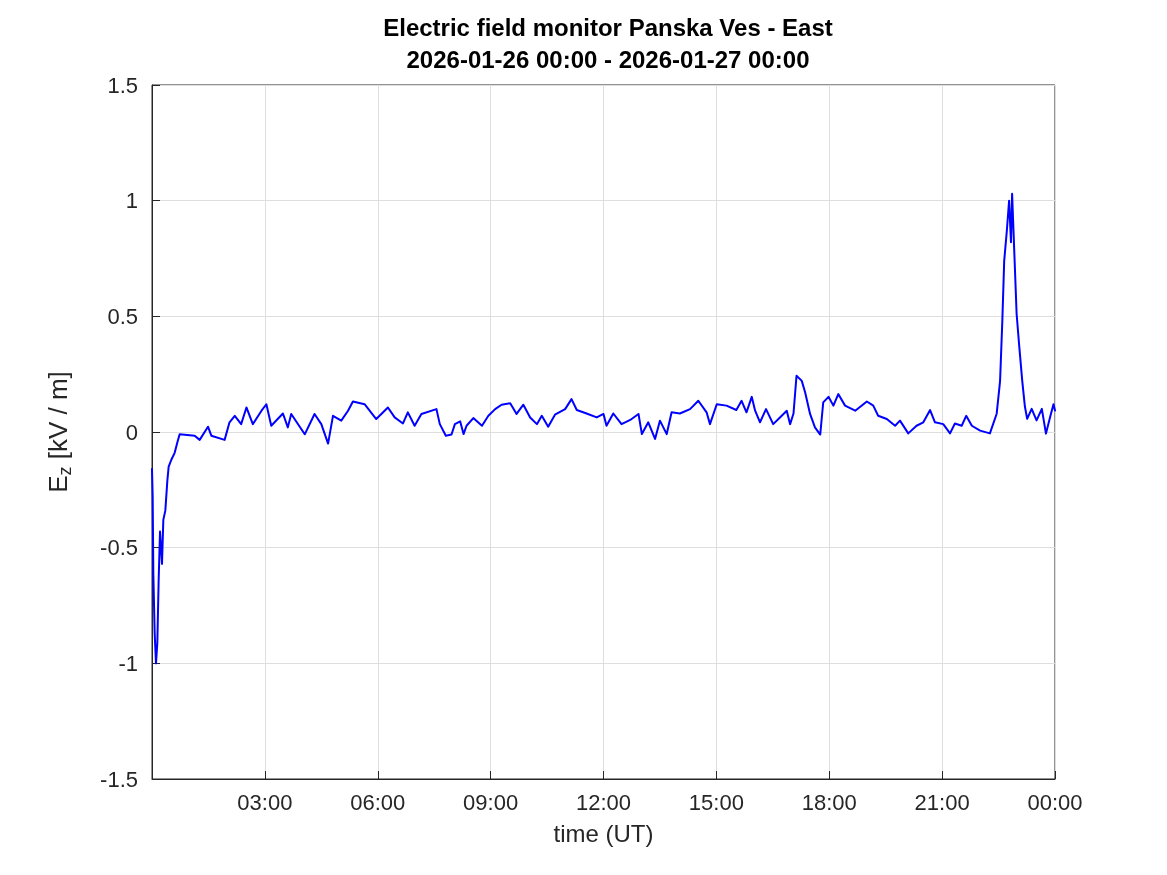 This screenshot has height=875, width=1167. What do you see at coordinates (603, 833) in the screenshot?
I see `x-axis-title: time (UT)` at bounding box center [603, 833].